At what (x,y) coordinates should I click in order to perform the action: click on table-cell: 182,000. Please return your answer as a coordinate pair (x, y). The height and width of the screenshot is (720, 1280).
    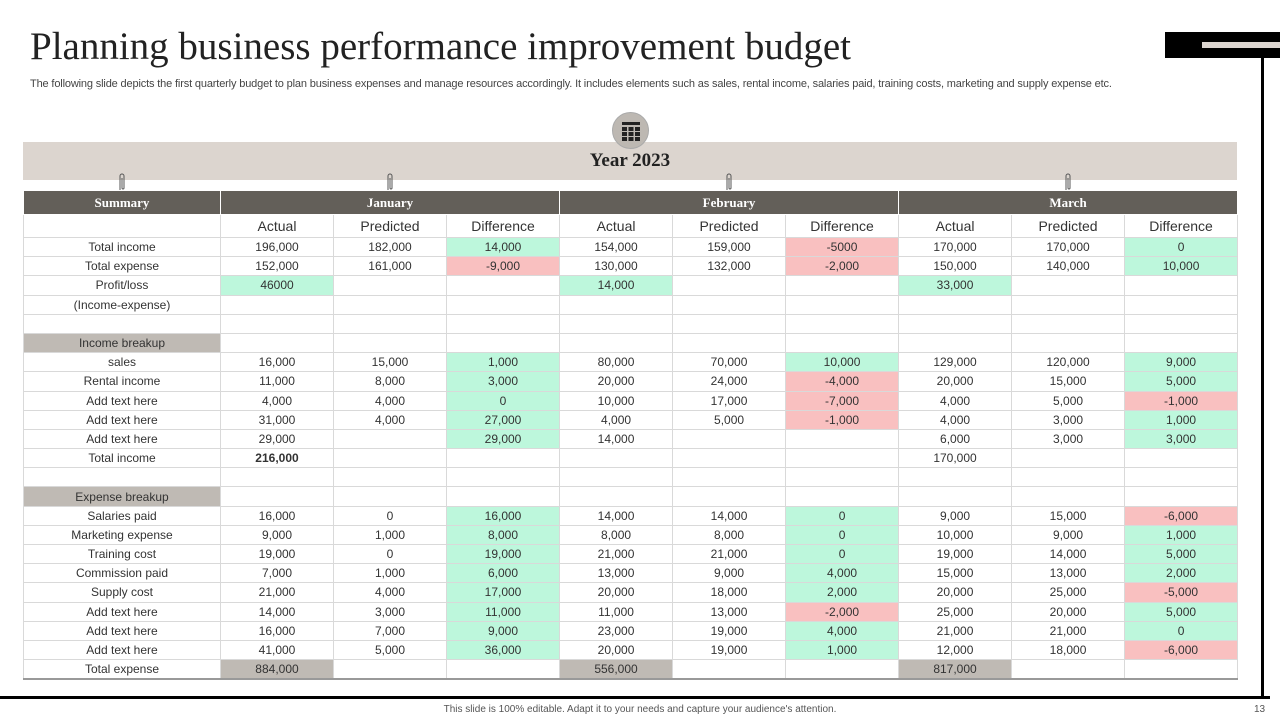
    Looking at the image, I should click on (390, 247).